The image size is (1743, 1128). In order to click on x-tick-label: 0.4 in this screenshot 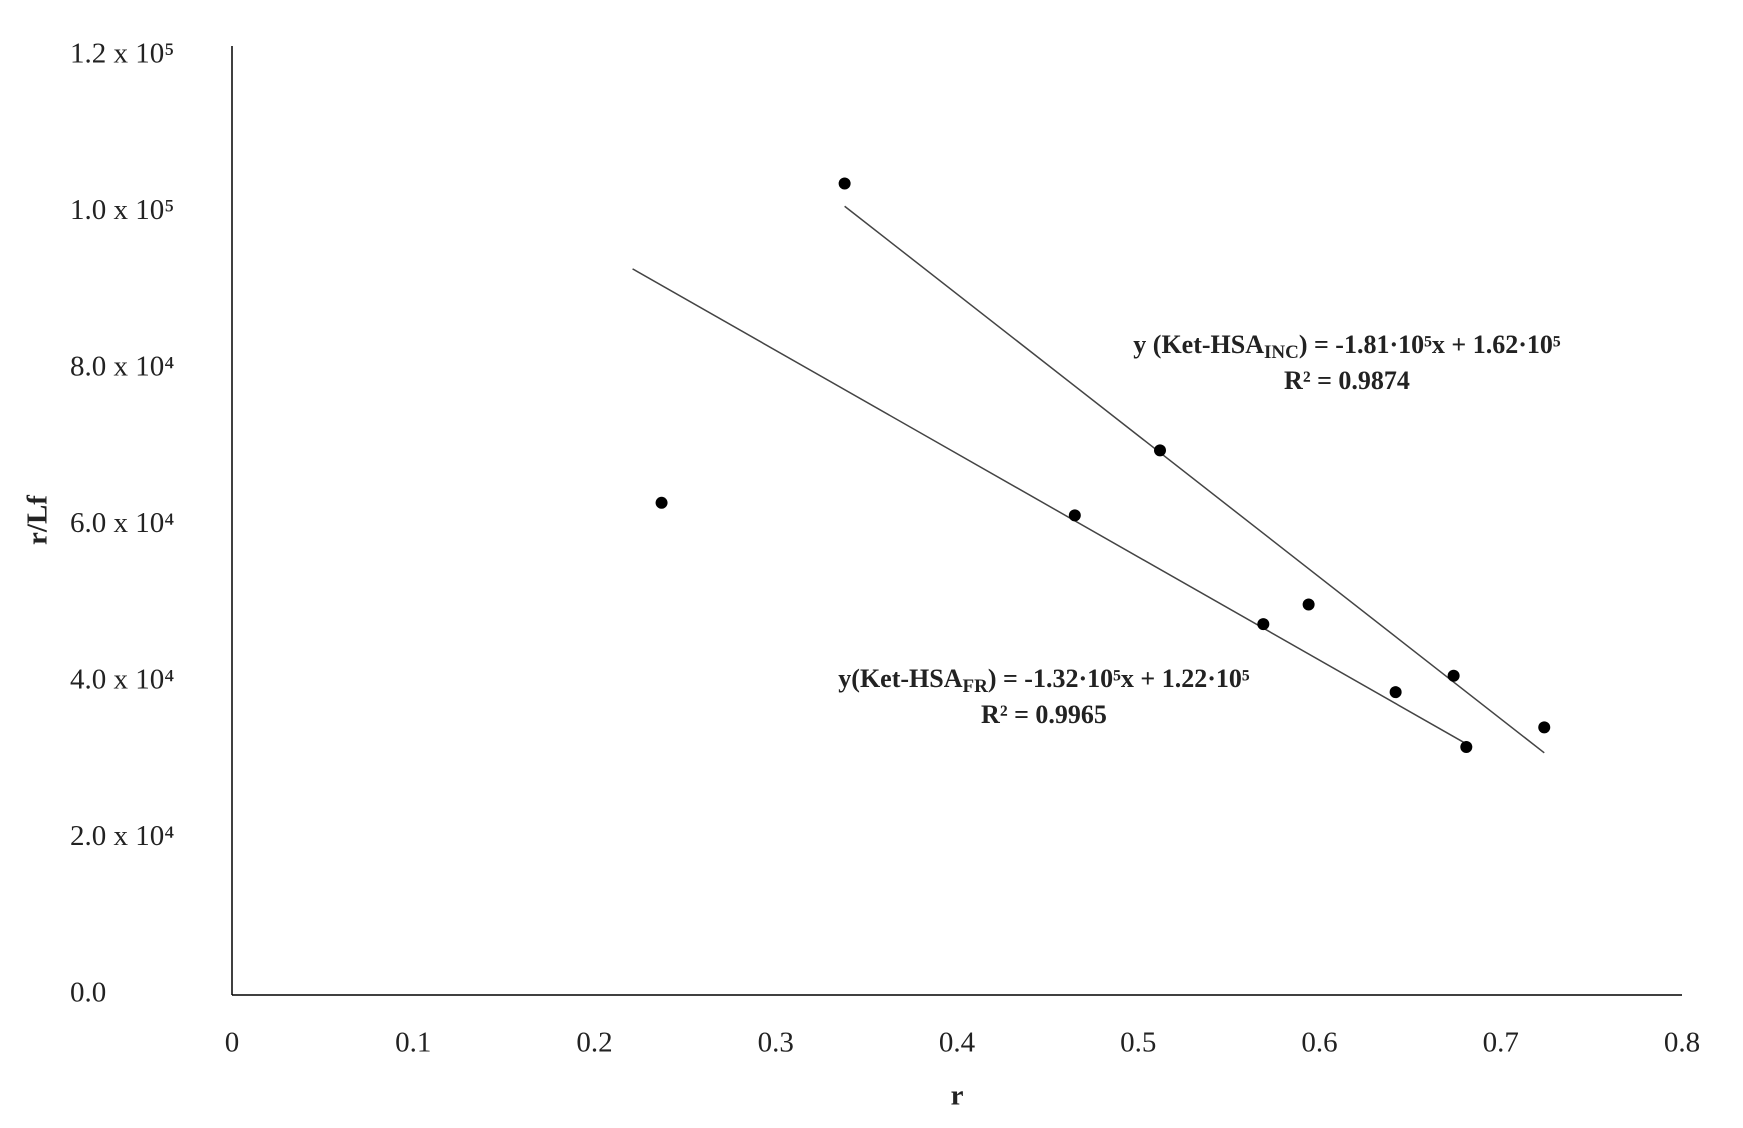, I will do `click(957, 1043)`.